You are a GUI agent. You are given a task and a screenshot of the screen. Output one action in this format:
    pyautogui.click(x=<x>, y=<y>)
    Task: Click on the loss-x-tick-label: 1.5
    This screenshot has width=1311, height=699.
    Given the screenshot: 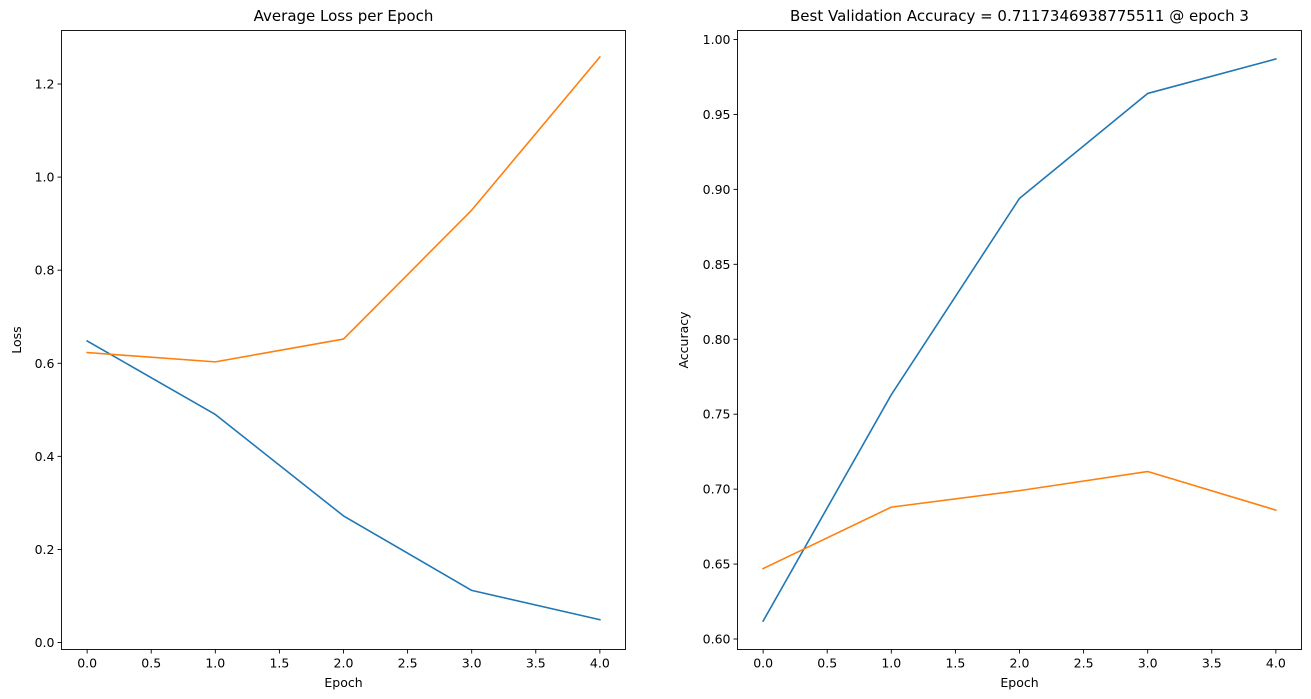 What is the action you would take?
    pyautogui.click(x=279, y=663)
    